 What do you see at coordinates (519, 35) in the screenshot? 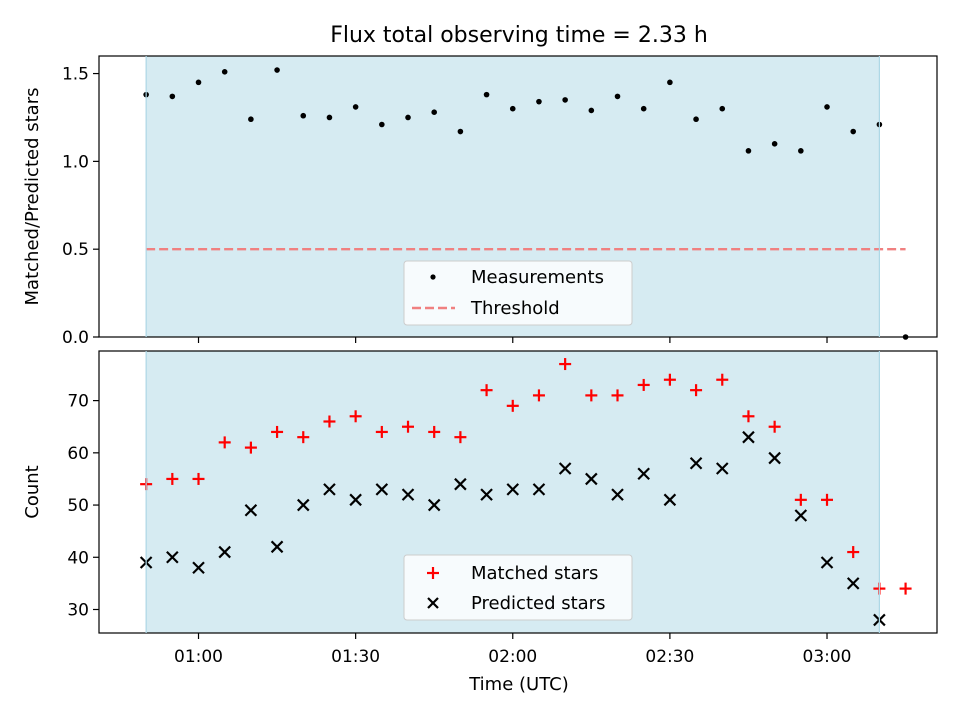
I see `chart-title: Flux total observing time = 2.33 h` at bounding box center [519, 35].